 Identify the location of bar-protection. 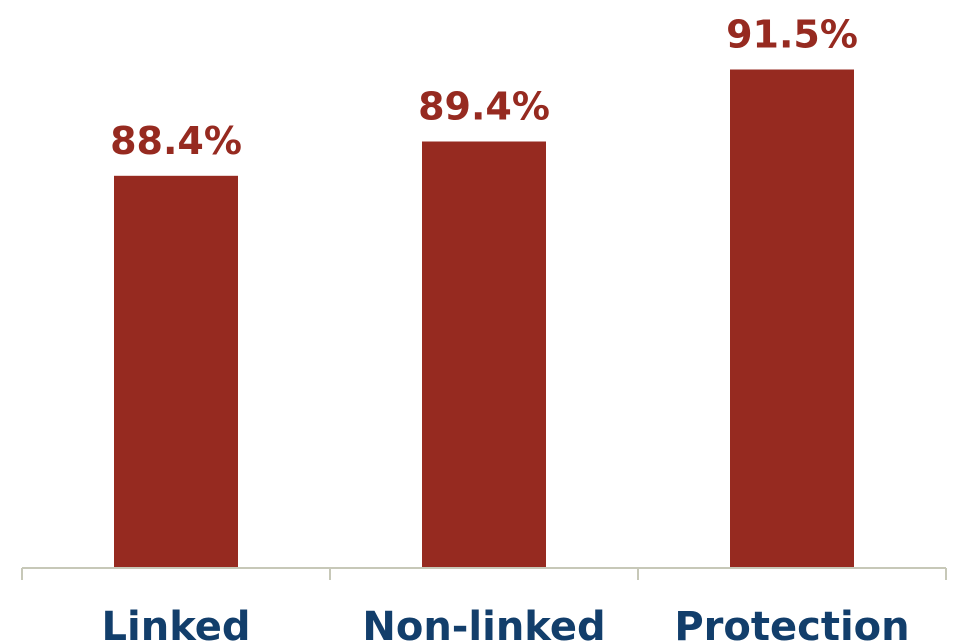
(792, 318).